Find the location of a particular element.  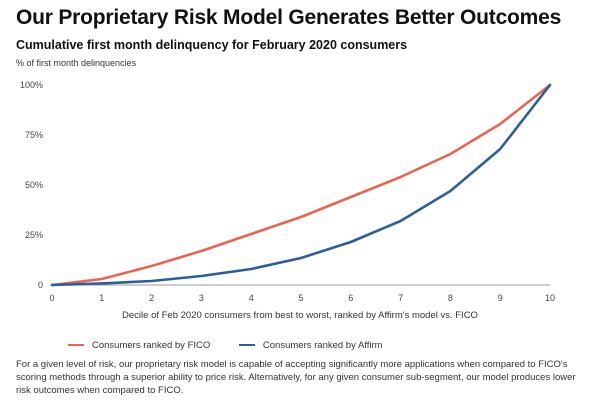

x-tick-label: 10 is located at coordinates (550, 298).